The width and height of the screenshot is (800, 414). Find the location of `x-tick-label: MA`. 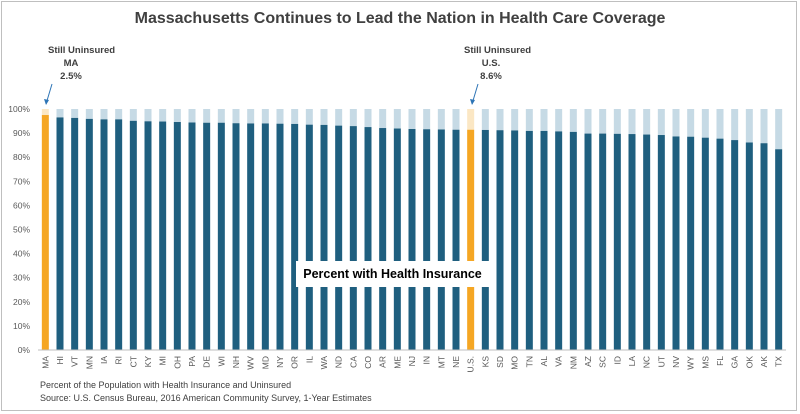

x-tick-label: MA is located at coordinates (45, 362).